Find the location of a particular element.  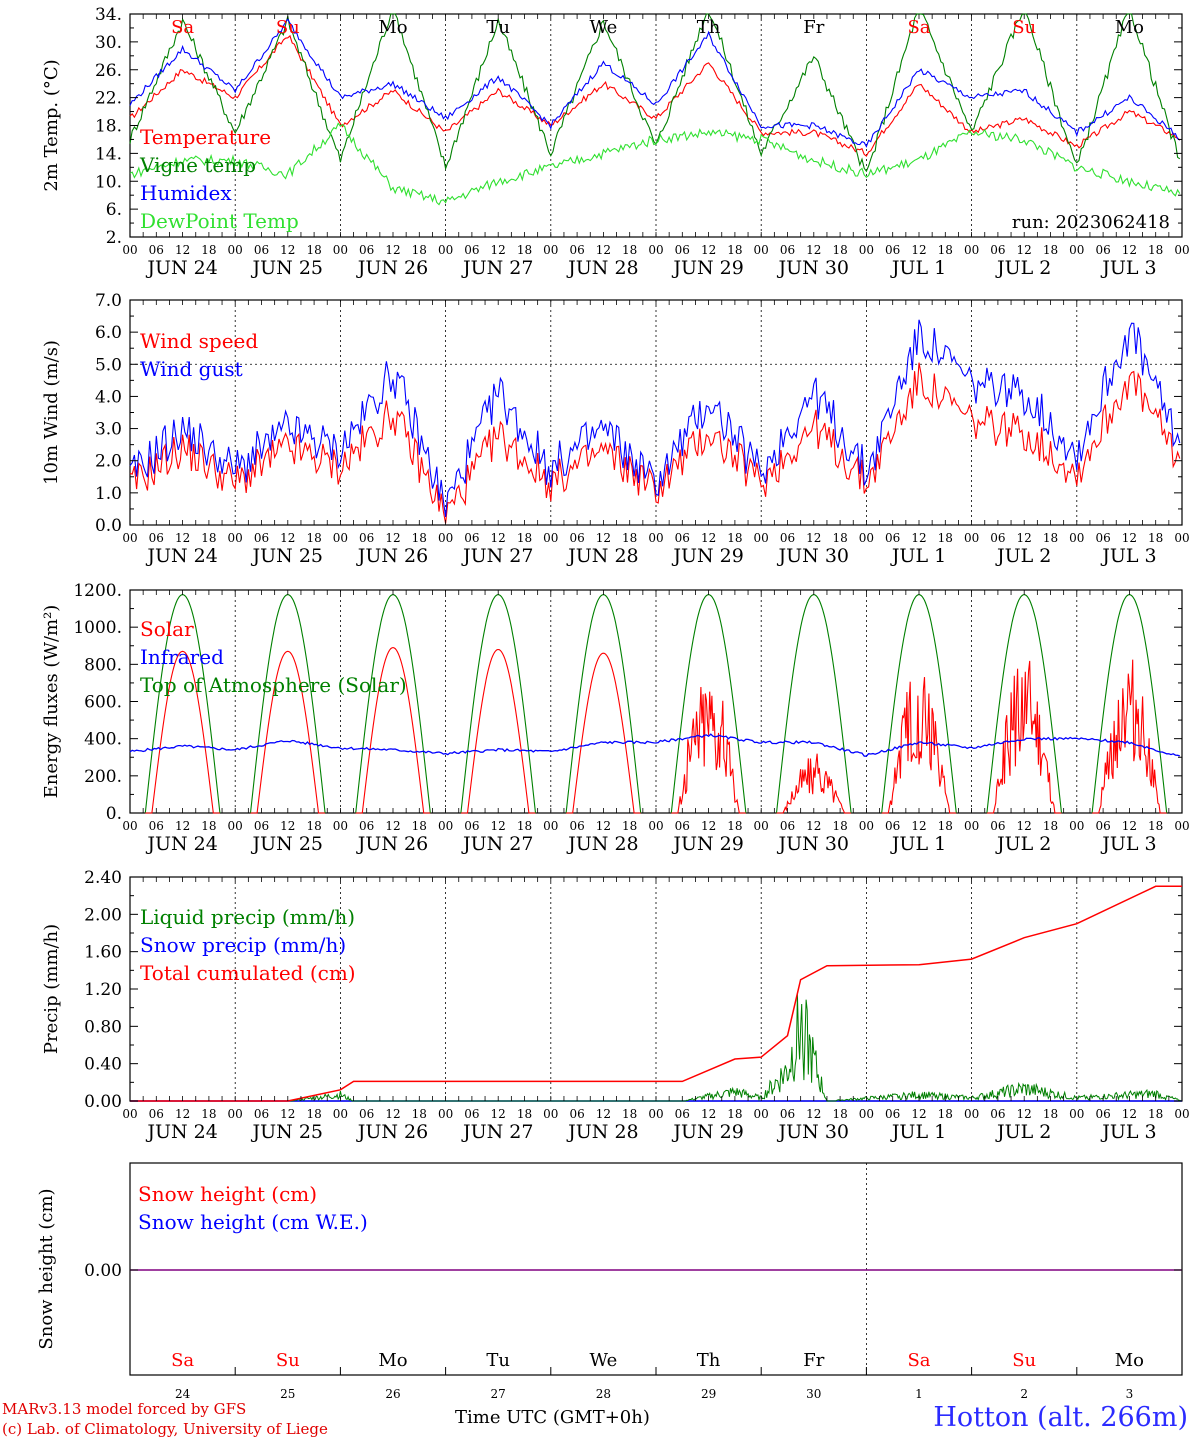

y-tick-label: 7.0 is located at coordinates (108, 301).